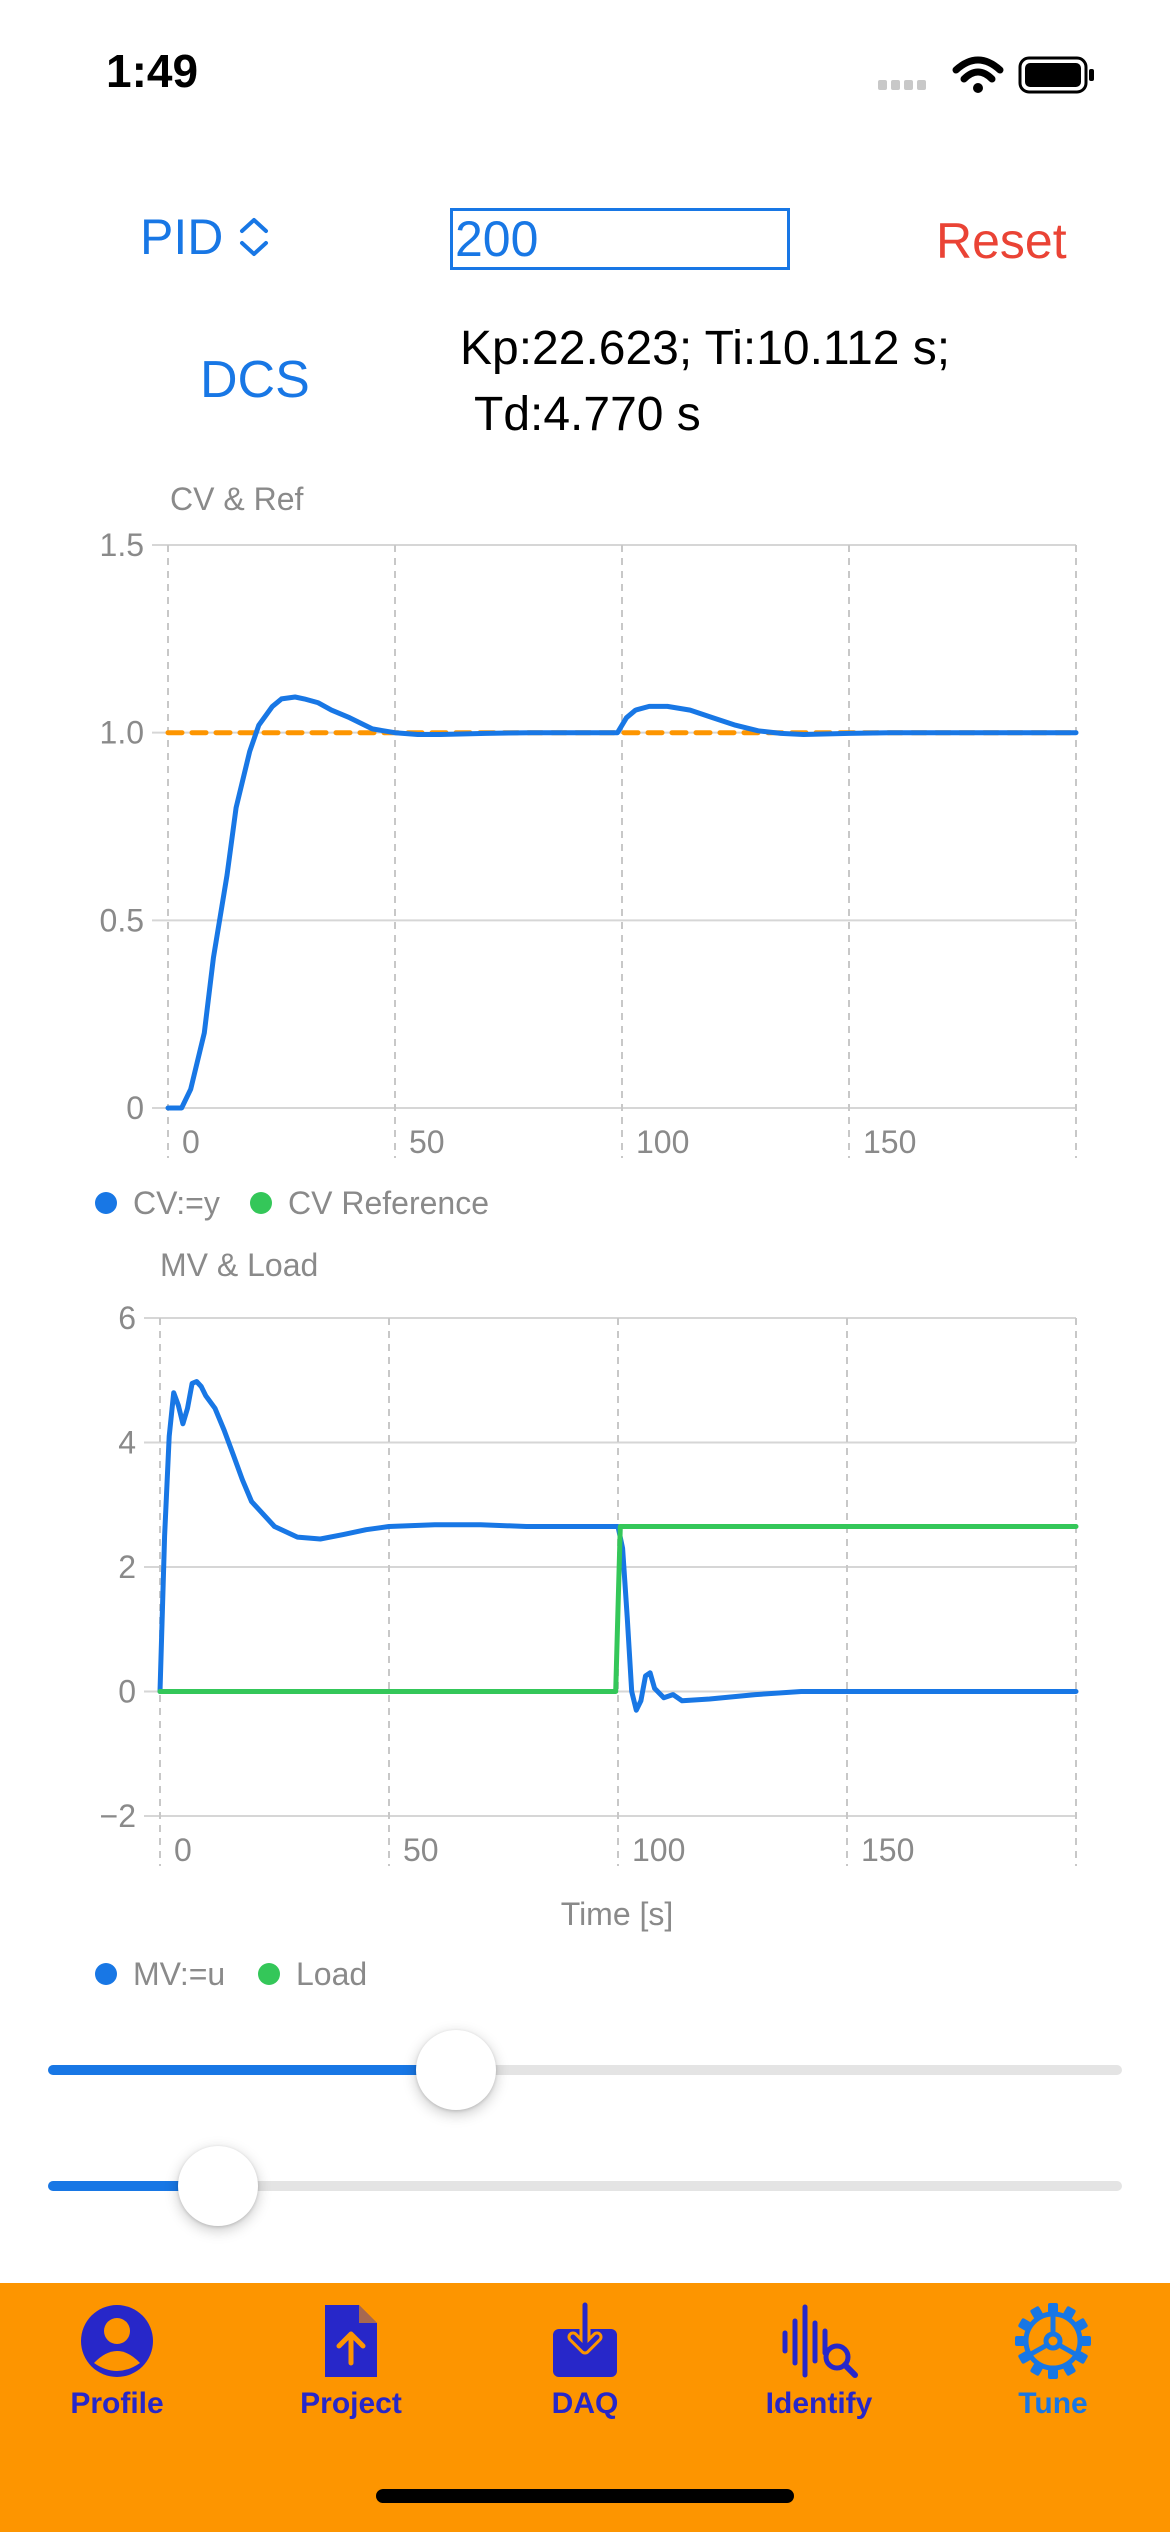 The image size is (1170, 2532). I want to click on dcs-button: DCS, so click(255, 380).